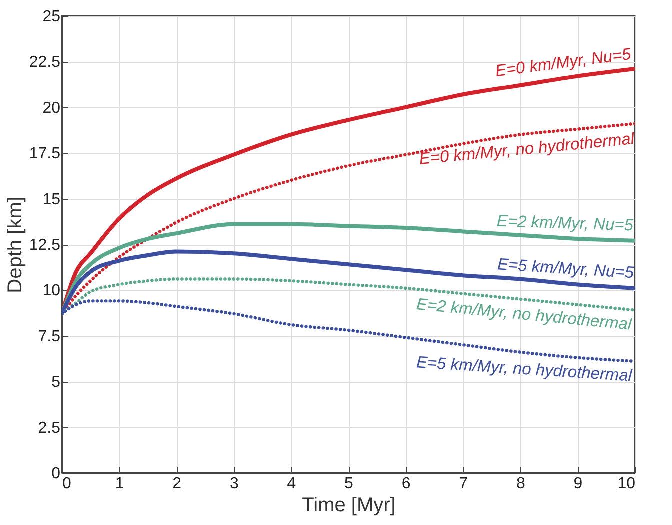 The width and height of the screenshot is (672, 525). I want to click on text: E=0 km/Myr, Nu=5, so click(564, 63).